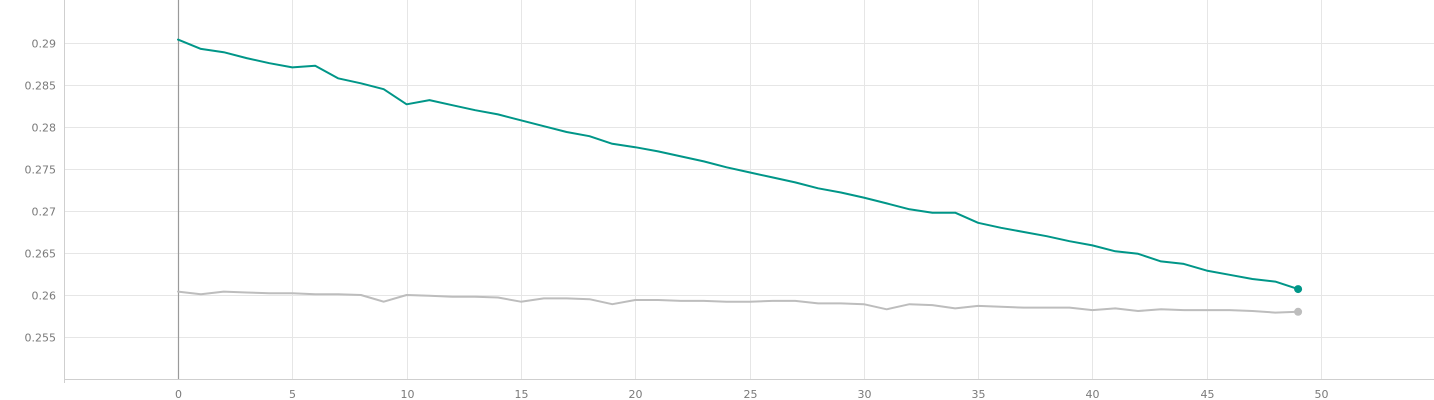  I want to click on y-tick-label: 0.255, so click(41, 338).